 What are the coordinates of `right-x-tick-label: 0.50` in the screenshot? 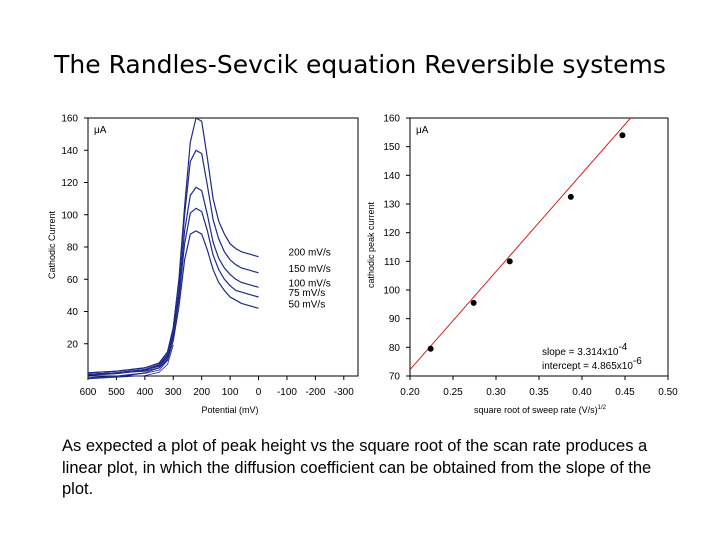 It's located at (668, 392).